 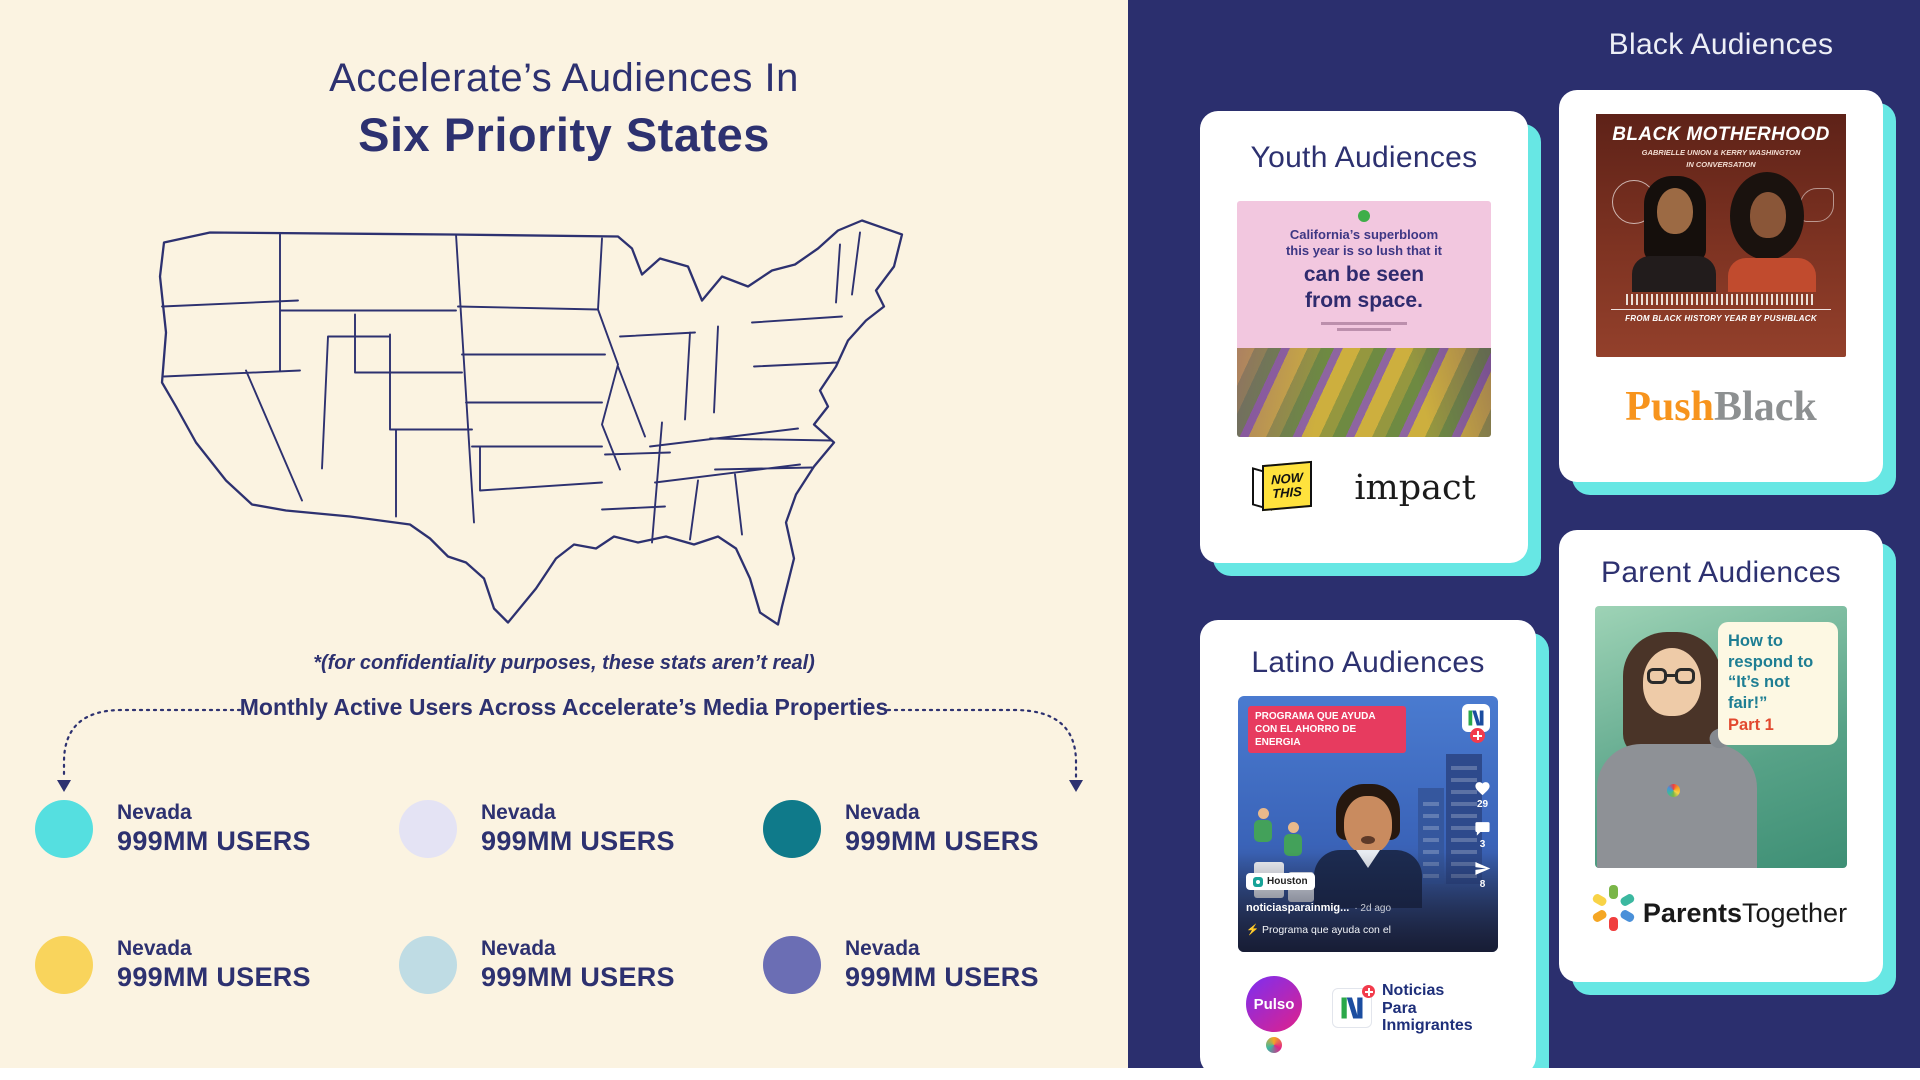 I want to click on parentstogether-logo: ParentsTogether, so click(x=1721, y=908).